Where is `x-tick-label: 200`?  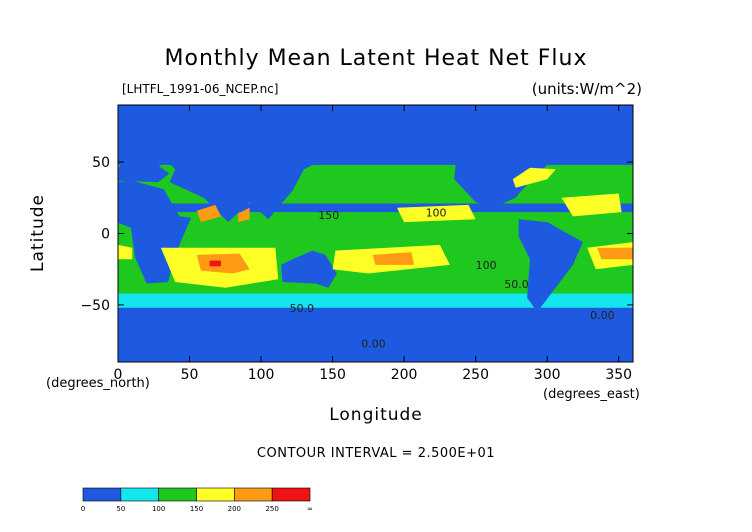 x-tick-label: 200 is located at coordinates (404, 375).